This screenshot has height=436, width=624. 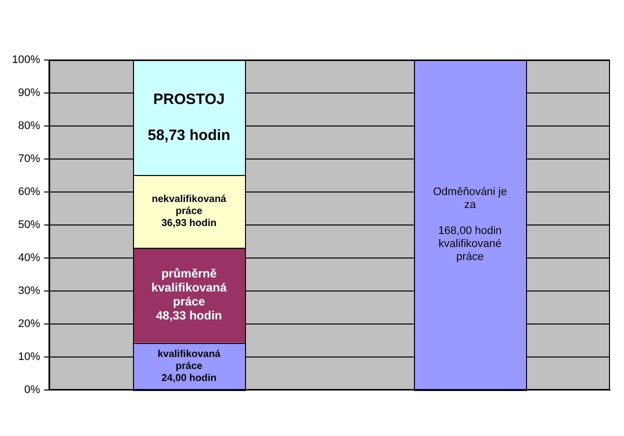 I want to click on text: Odměňováni je za 168,00 hodin kvalifikované práce, so click(x=470, y=225).